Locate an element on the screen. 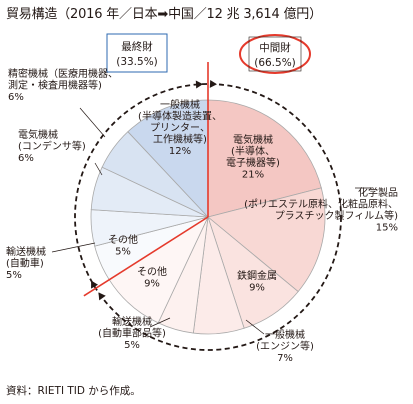  slice-pct-7: 5% is located at coordinates (14, 275).